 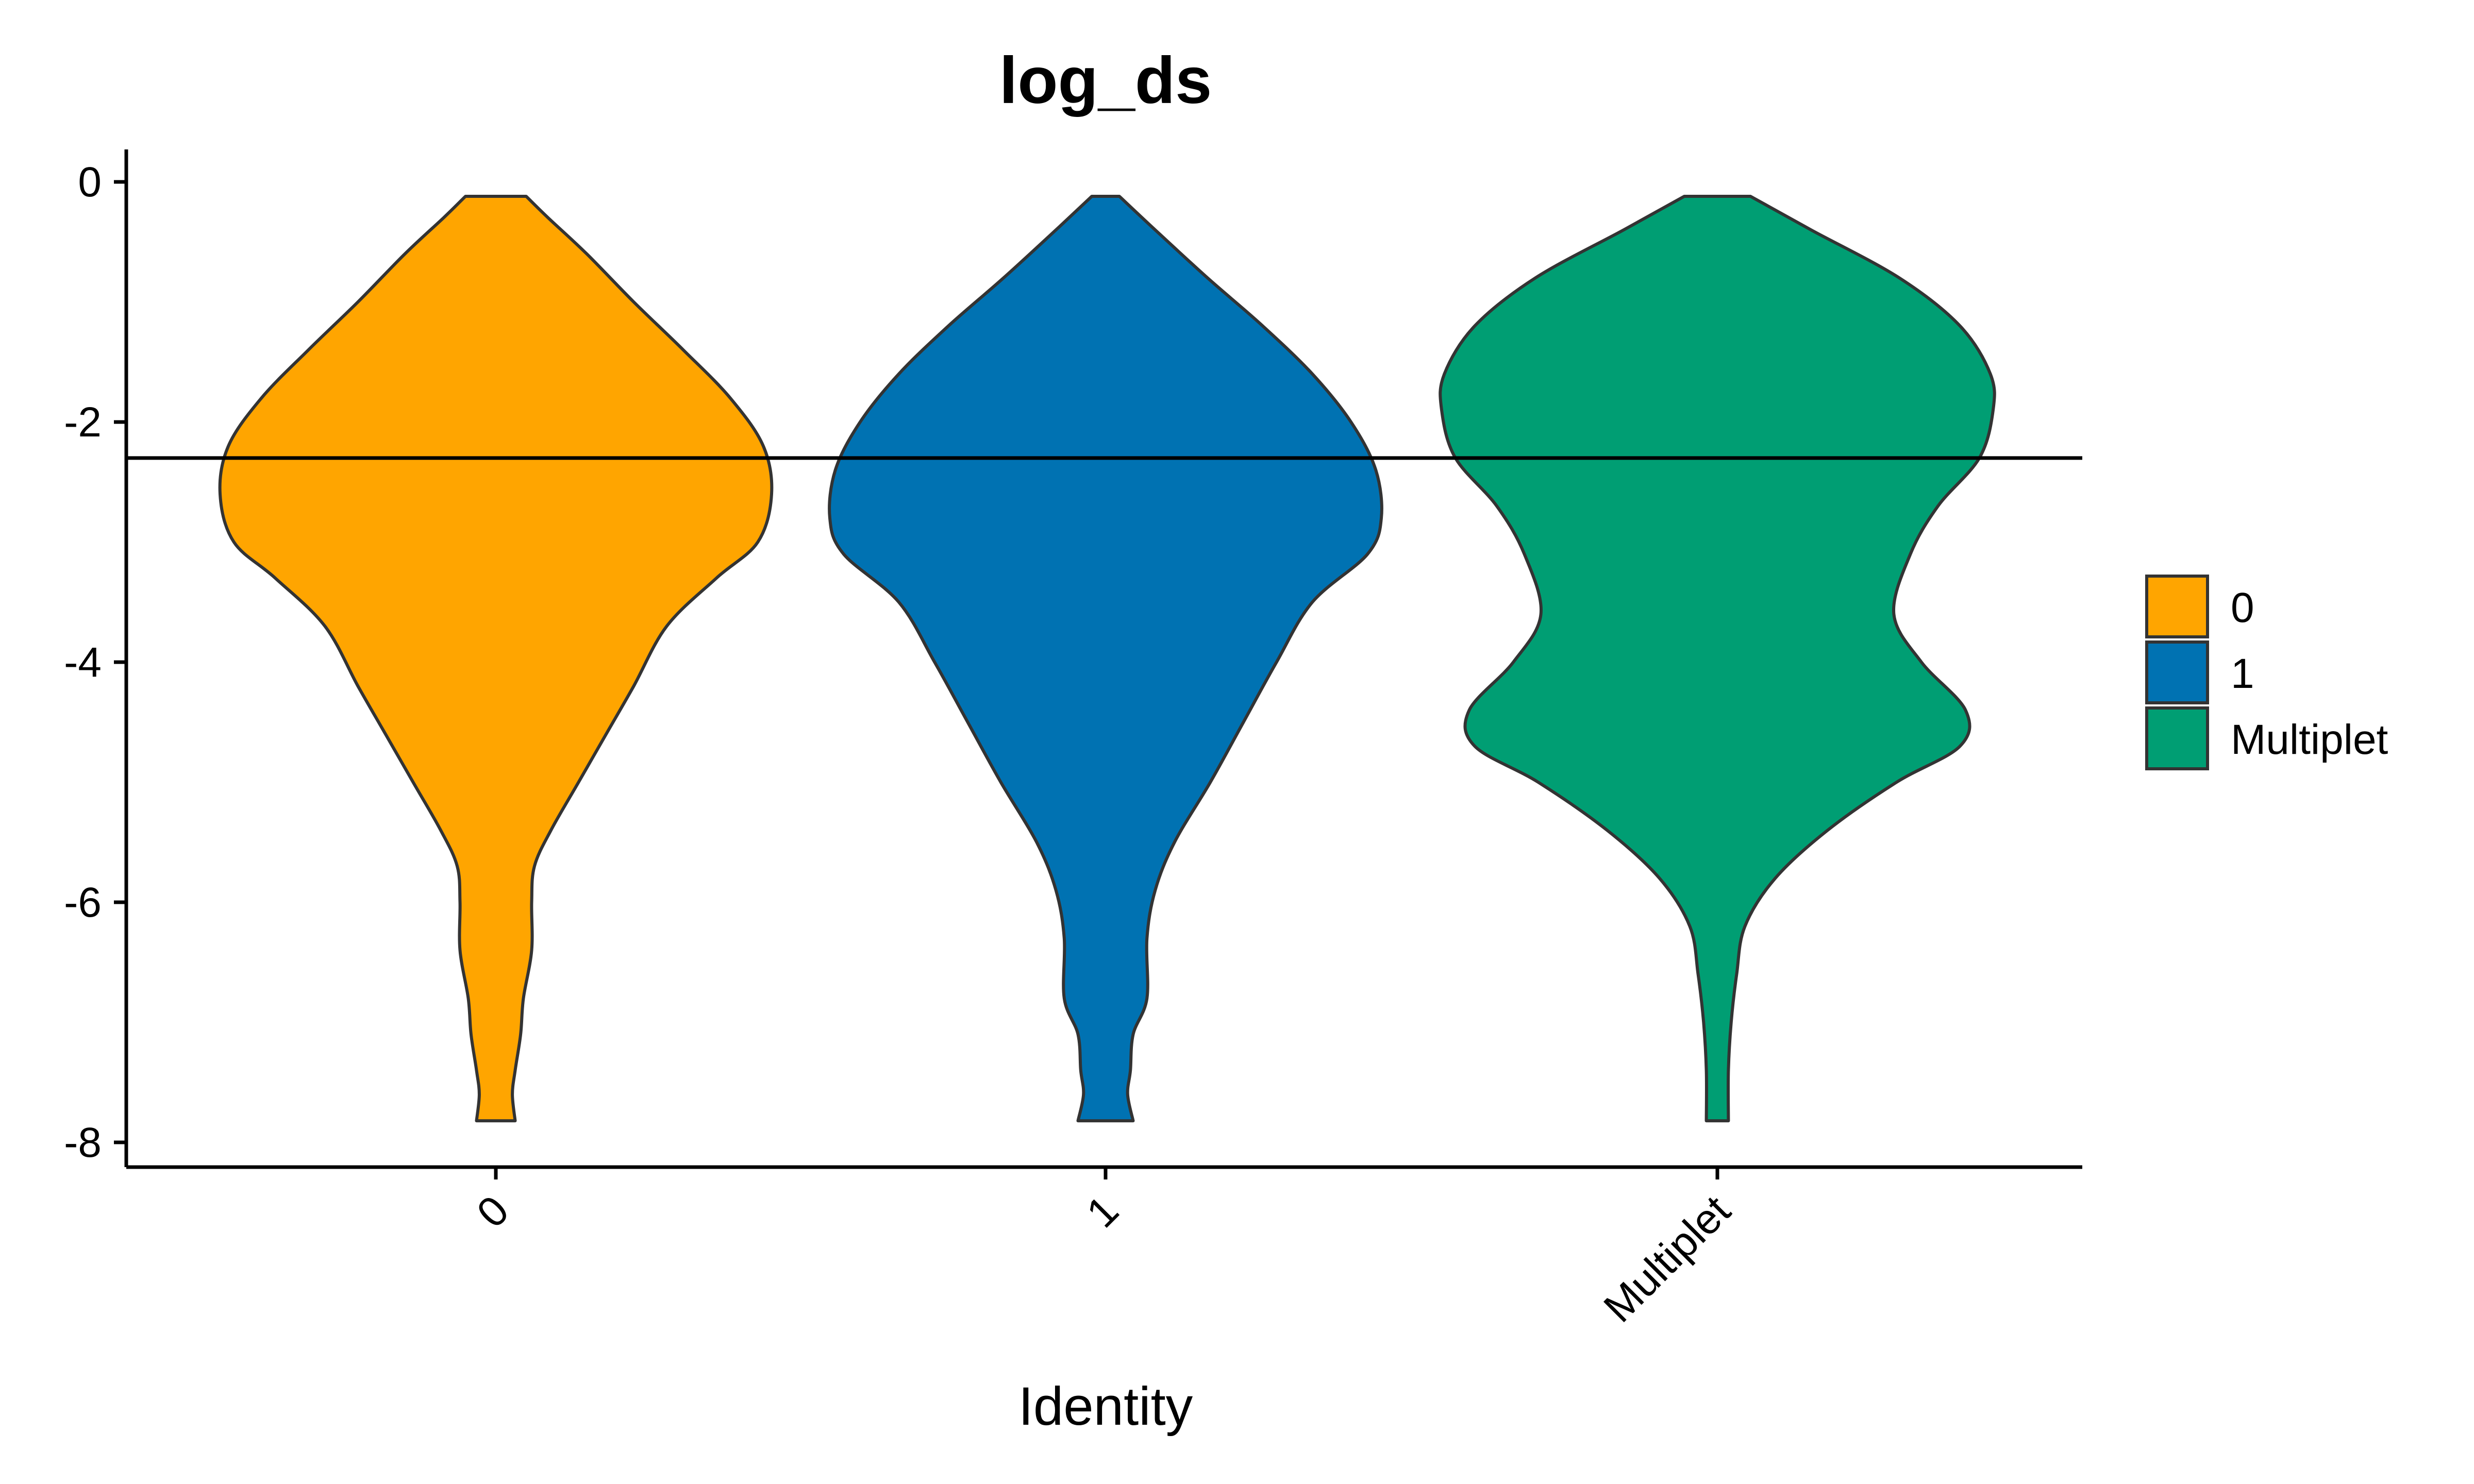 I want to click on legend-key-multiplet, so click(x=2177, y=738).